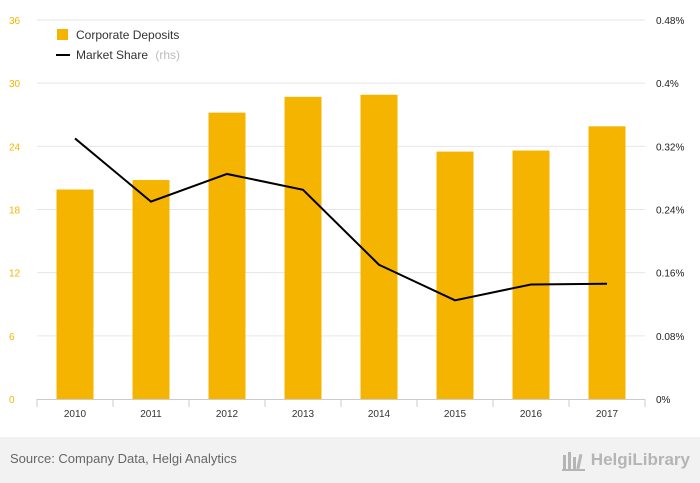 The height and width of the screenshot is (483, 700). Describe the element at coordinates (75, 414) in the screenshot. I see `x-tick-label: 2010` at that location.